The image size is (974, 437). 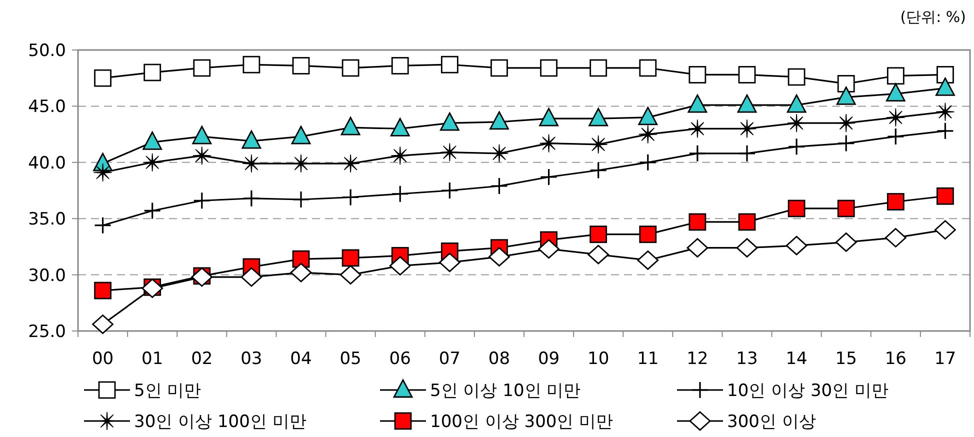 I want to click on x-tick-label: 13, so click(x=747, y=359).